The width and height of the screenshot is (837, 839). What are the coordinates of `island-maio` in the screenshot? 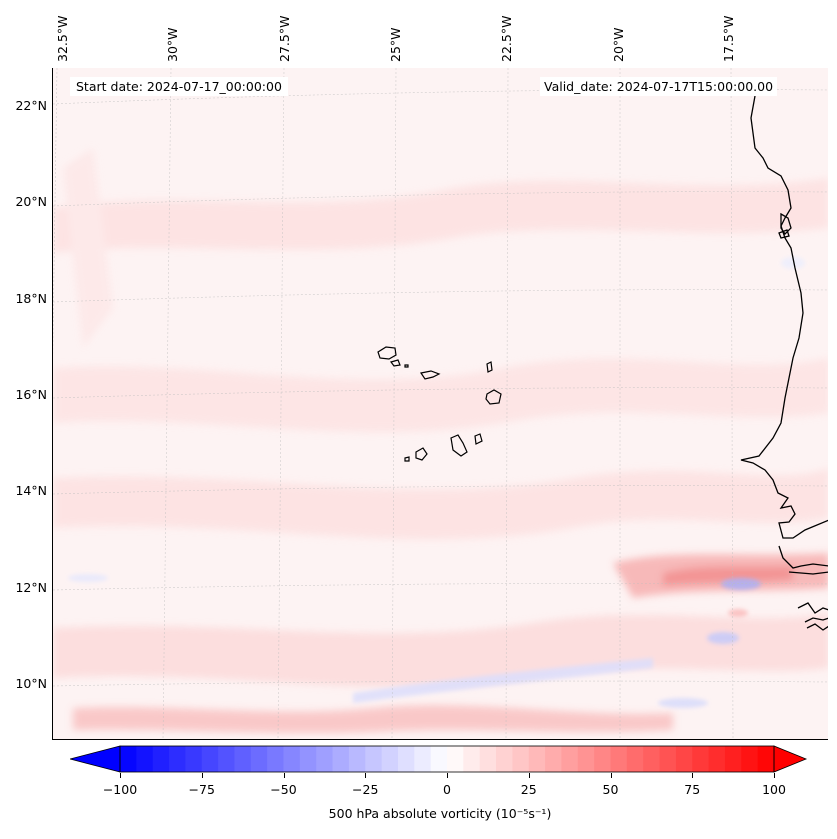 It's located at (478, 439).